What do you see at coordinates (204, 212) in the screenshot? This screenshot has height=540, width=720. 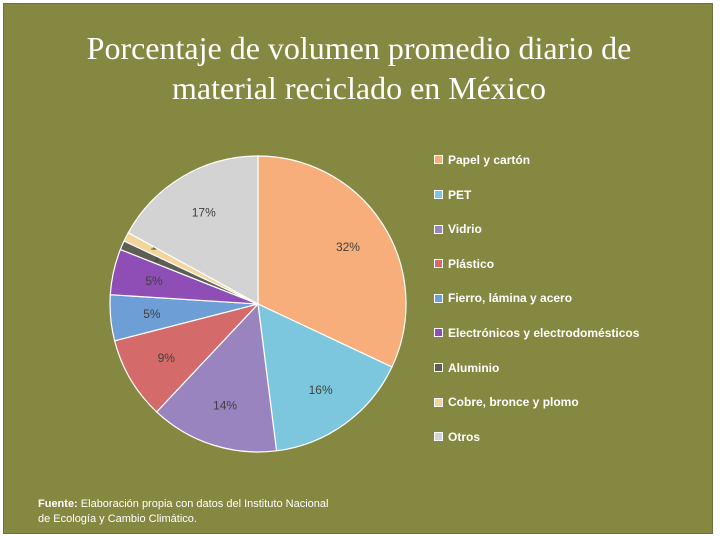 I see `pie-slice-label-9: 17%` at bounding box center [204, 212].